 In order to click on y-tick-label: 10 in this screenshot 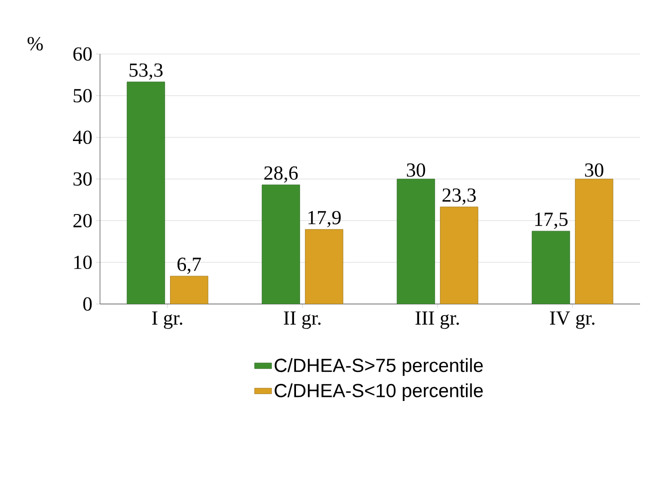, I will do `click(83, 263)`.